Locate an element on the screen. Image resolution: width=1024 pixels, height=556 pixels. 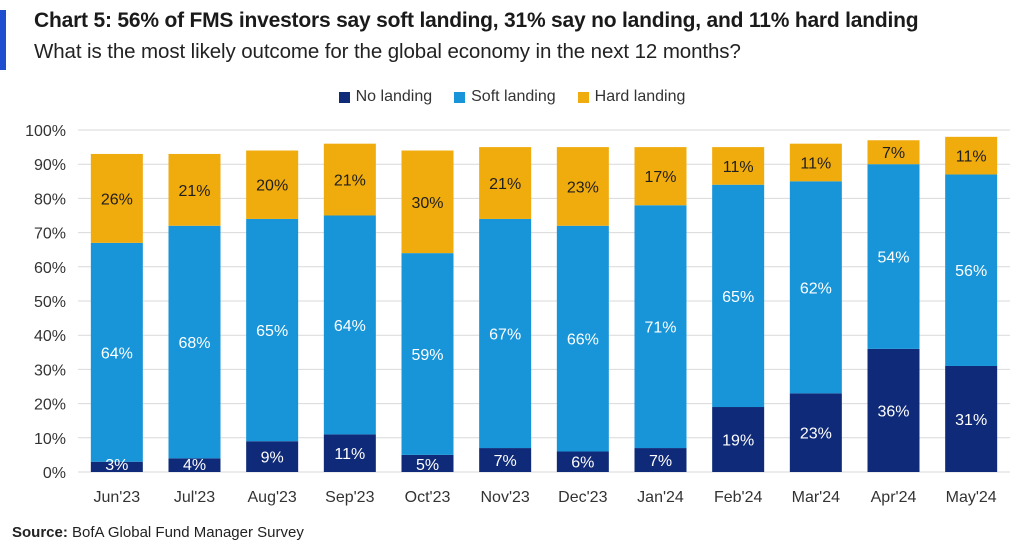
data-label-hard-landing: 7% is located at coordinates (893, 153).